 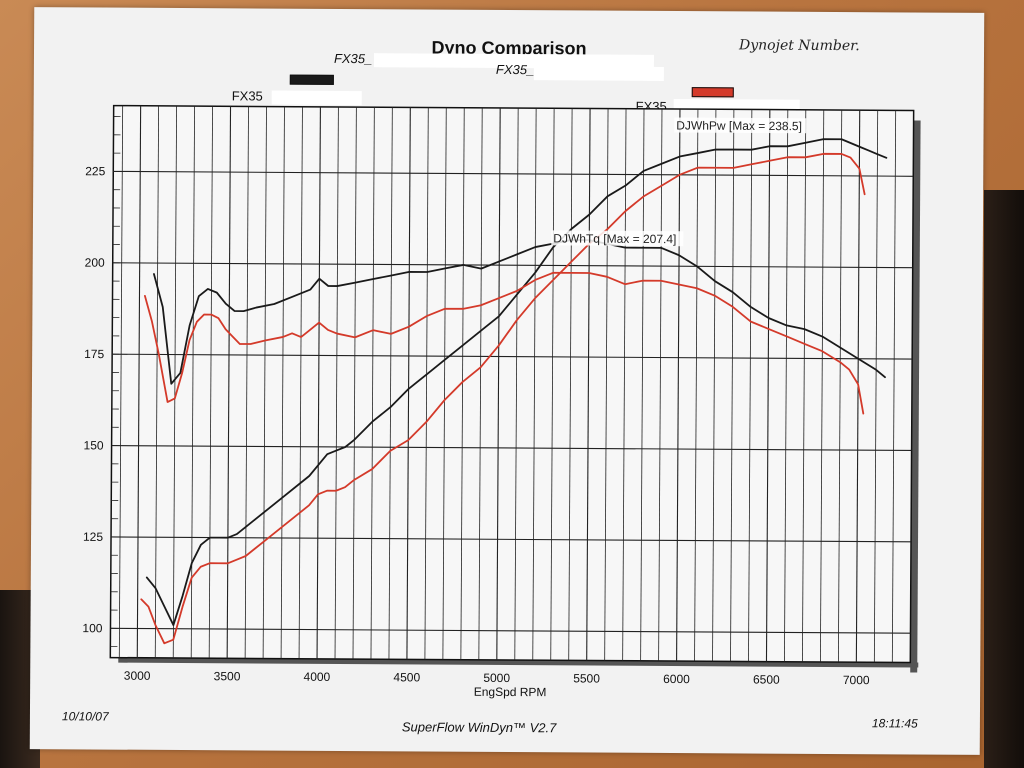 What do you see at coordinates (496, 678) in the screenshot?
I see `x-tick-label: 5000` at bounding box center [496, 678].